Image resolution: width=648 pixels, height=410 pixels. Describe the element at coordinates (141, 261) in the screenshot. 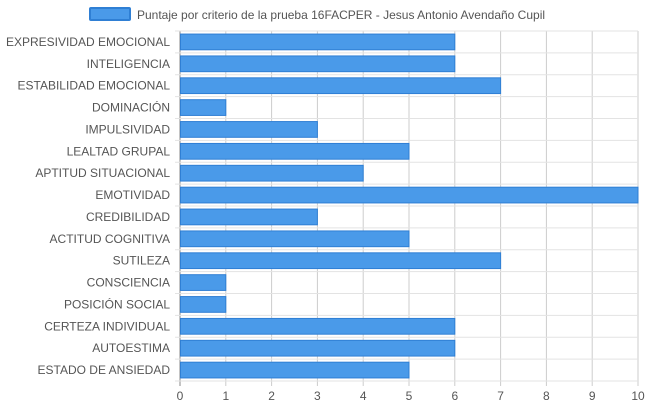

I see `y-axis-label: SUTILEZA` at that location.